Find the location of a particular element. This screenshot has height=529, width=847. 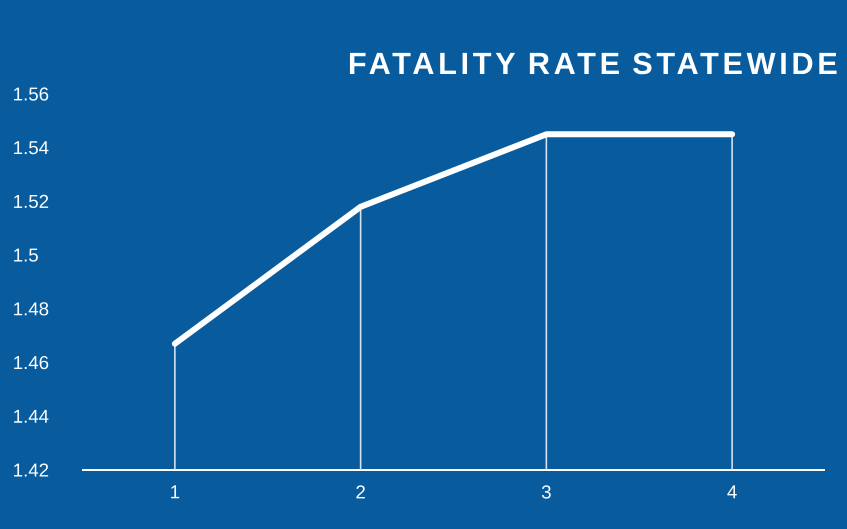

x-tick-label: 1 is located at coordinates (175, 491).